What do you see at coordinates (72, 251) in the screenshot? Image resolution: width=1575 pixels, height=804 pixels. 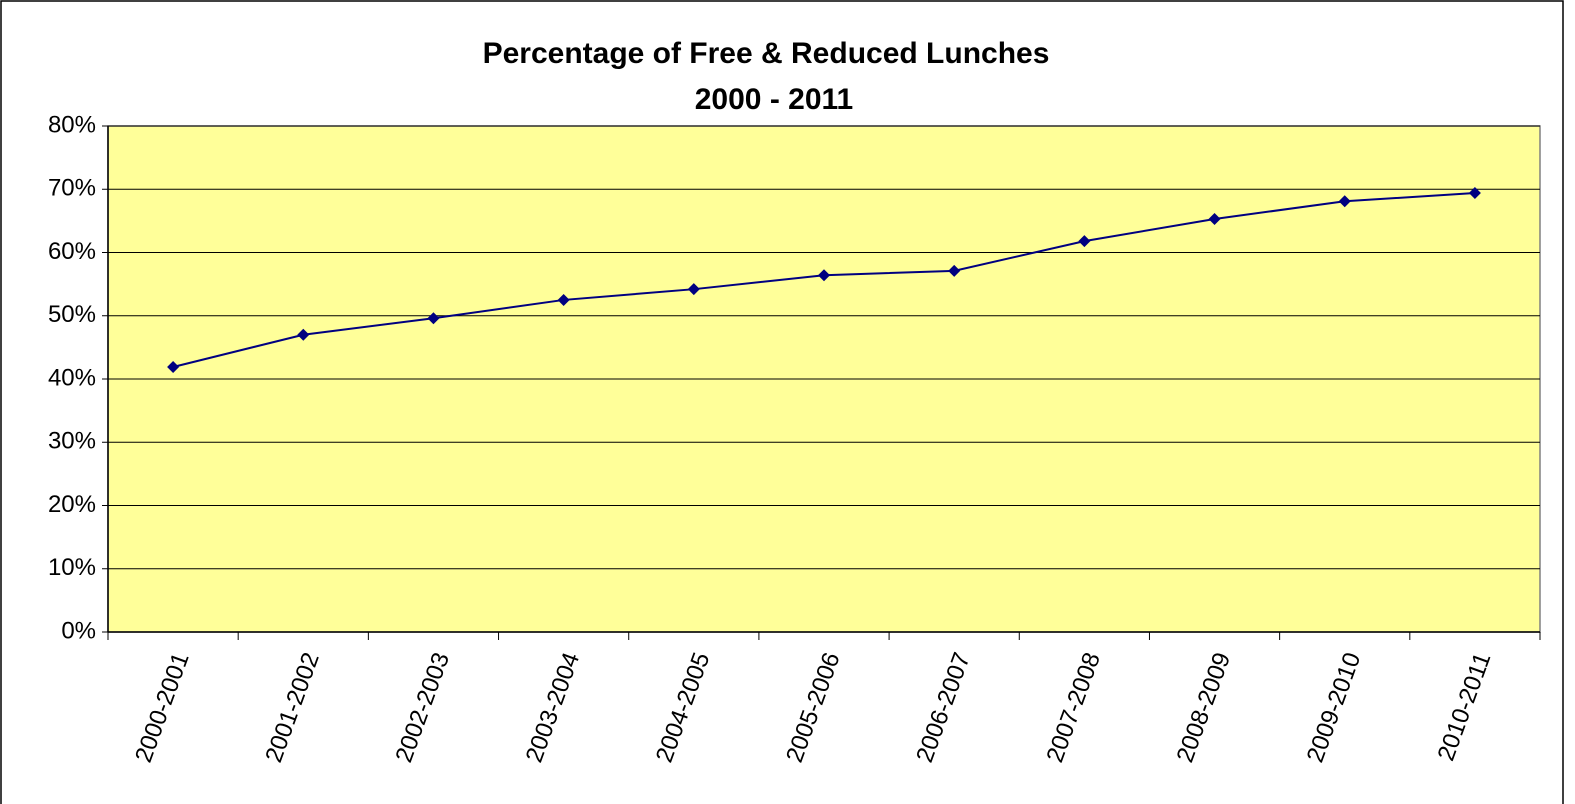 I see `y-tick-label: 60%` at bounding box center [72, 251].